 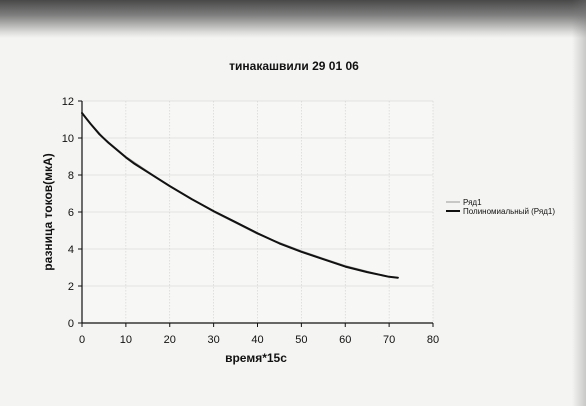 What do you see at coordinates (68, 139) in the screenshot?
I see `y-tick-label: 10` at bounding box center [68, 139].